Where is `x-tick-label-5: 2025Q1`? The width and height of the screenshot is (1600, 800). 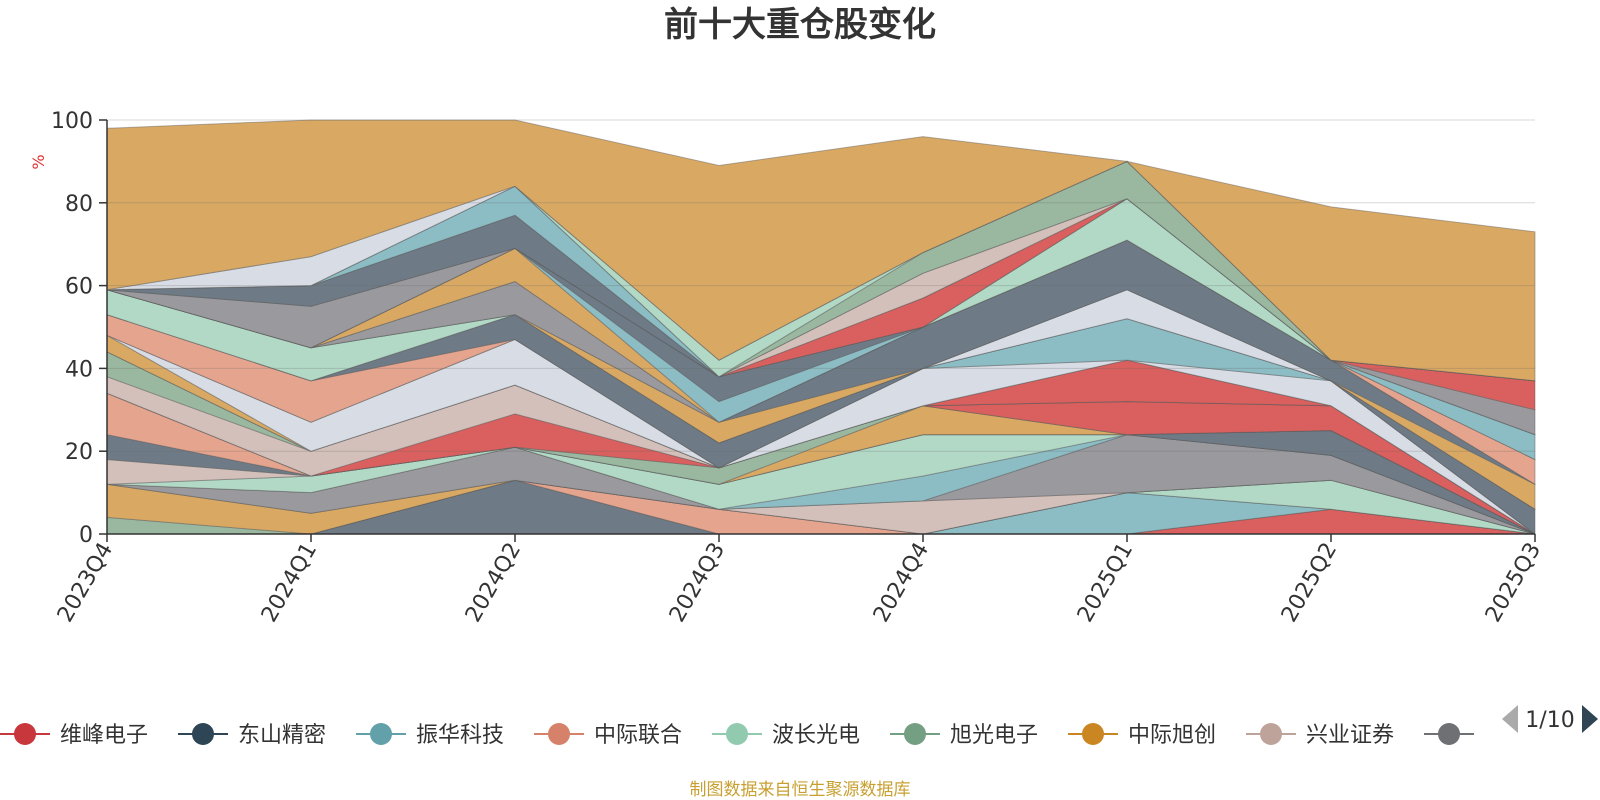 x-tick-label-5: 2025Q1 is located at coordinates (1105, 583).